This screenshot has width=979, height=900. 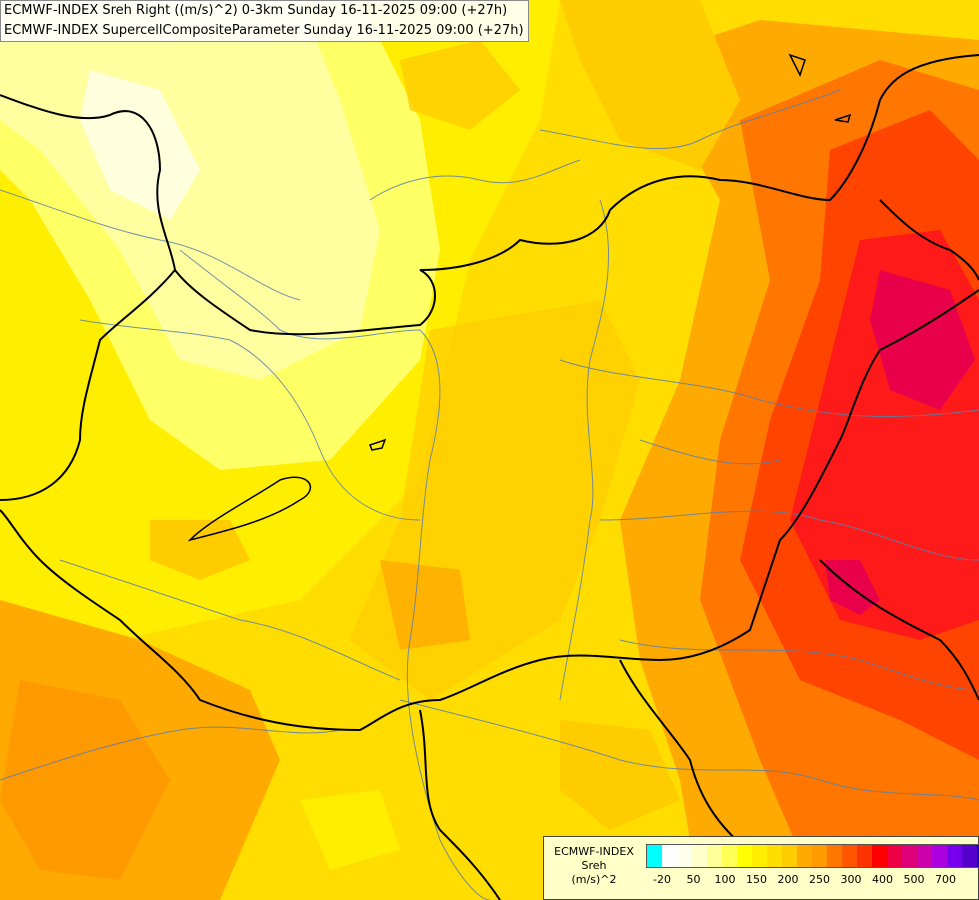 I want to click on legend-title: ECMWF-INDEX Sreh (m/s)^2, so click(x=594, y=866).